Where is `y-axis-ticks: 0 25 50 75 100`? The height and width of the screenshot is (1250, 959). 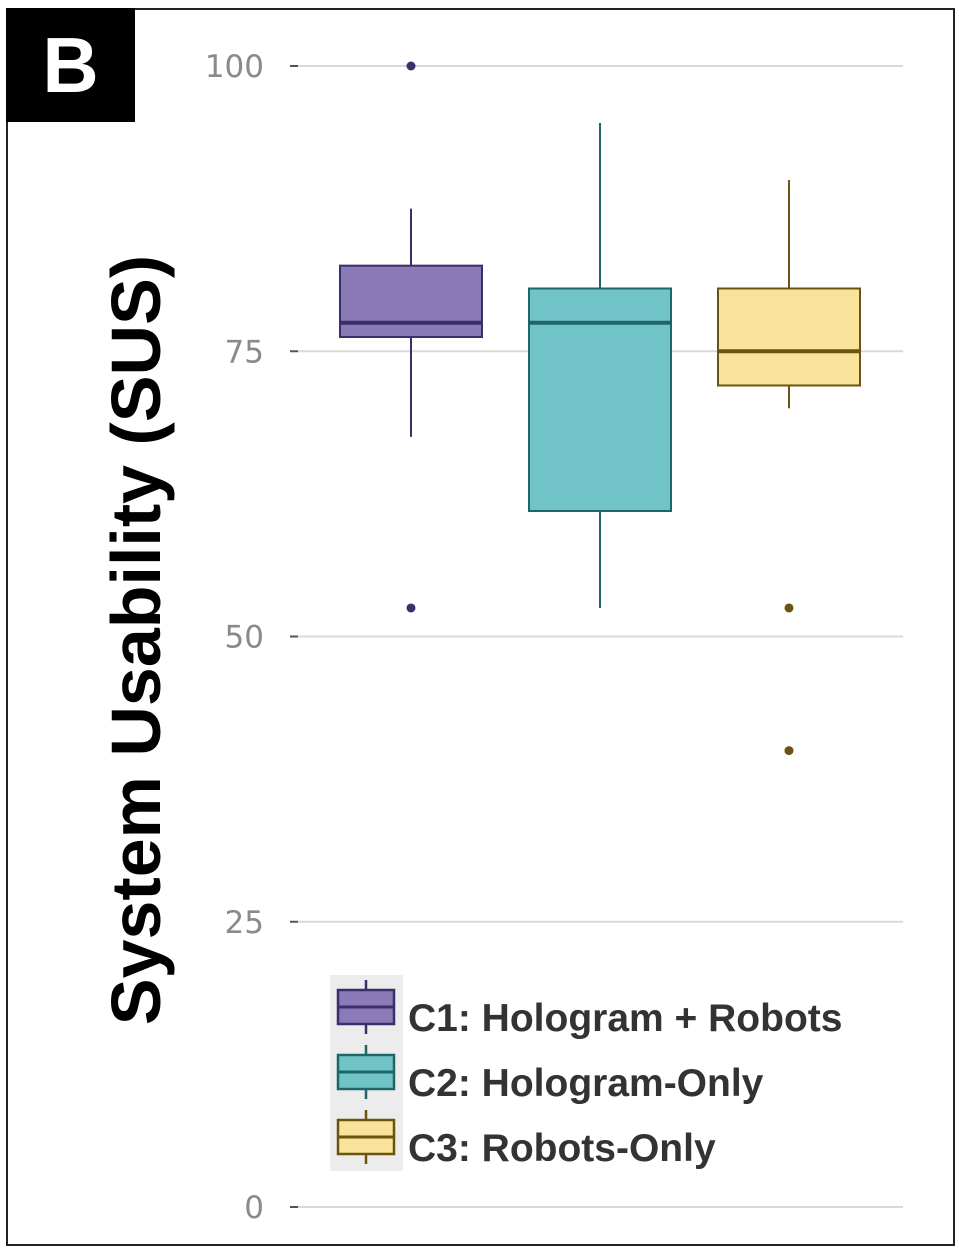 y-axis-ticks: 0 25 50 75 100 is located at coordinates (251, 637).